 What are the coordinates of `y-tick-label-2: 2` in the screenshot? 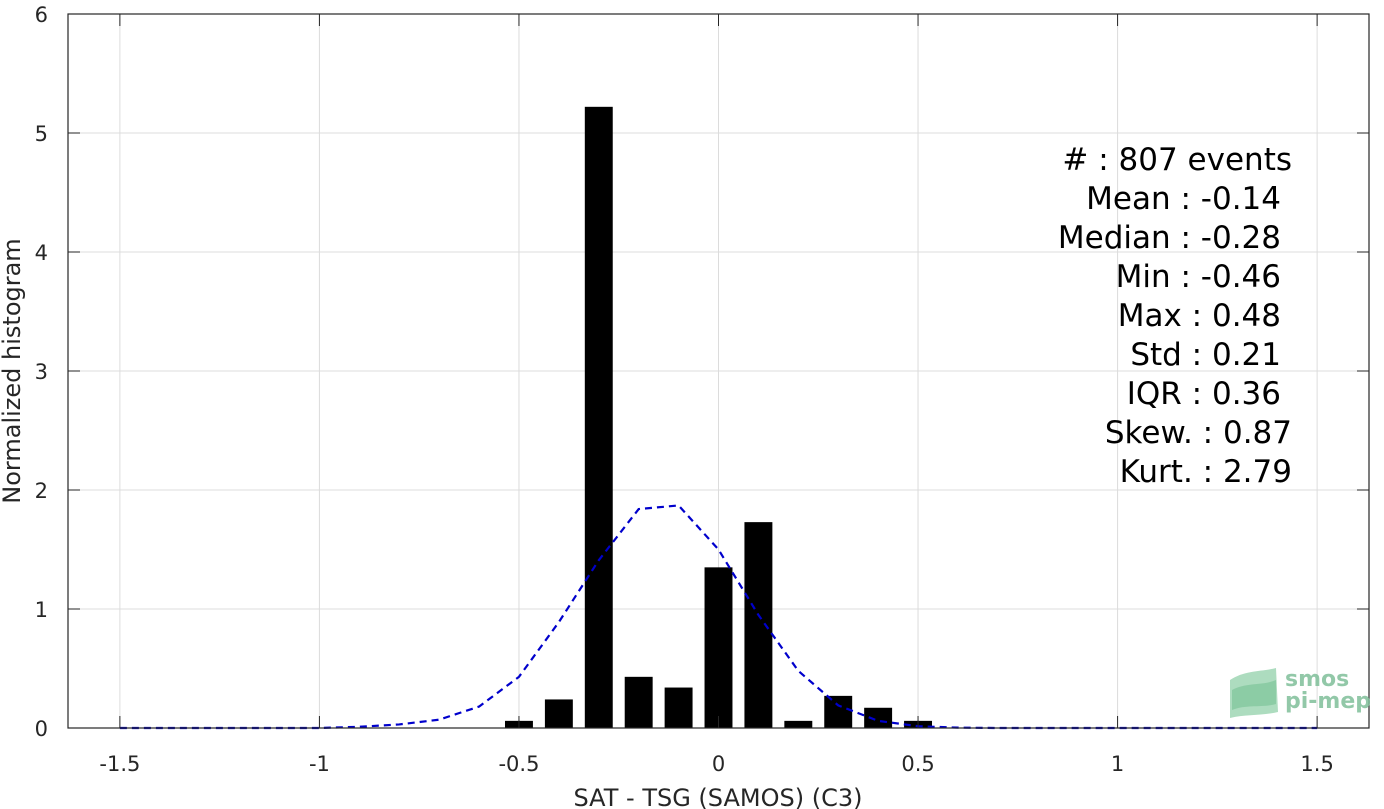 It's located at (41, 491).